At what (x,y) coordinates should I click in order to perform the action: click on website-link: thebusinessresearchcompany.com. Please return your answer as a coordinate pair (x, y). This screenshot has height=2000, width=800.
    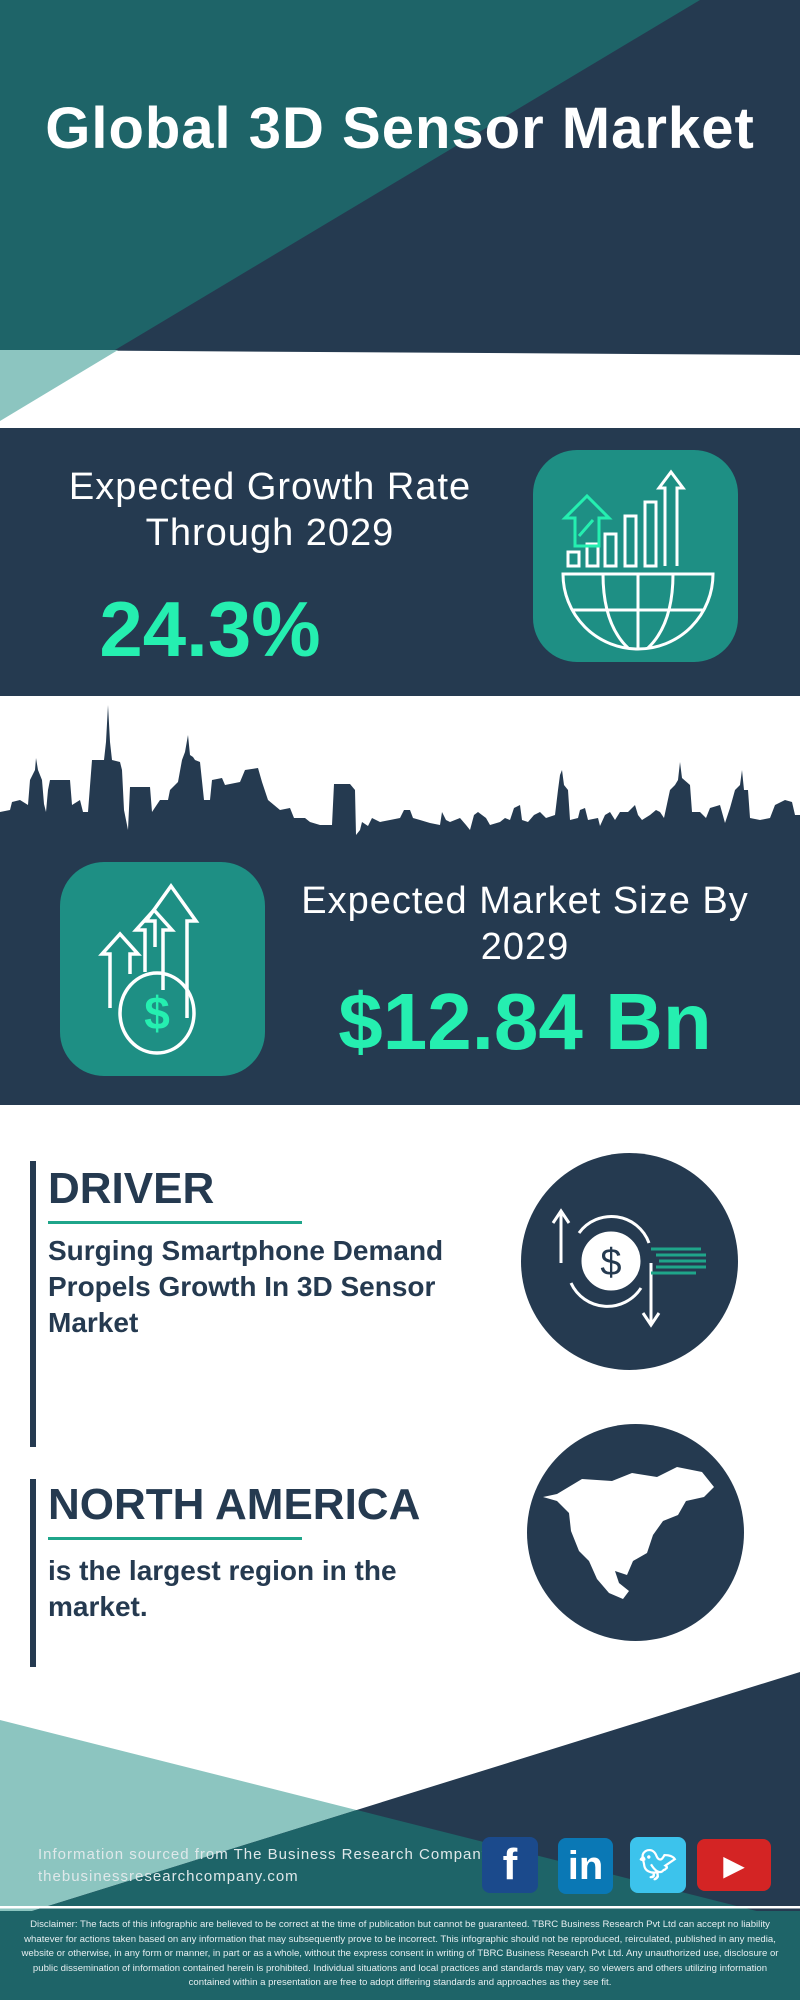
    Looking at the image, I should click on (168, 1876).